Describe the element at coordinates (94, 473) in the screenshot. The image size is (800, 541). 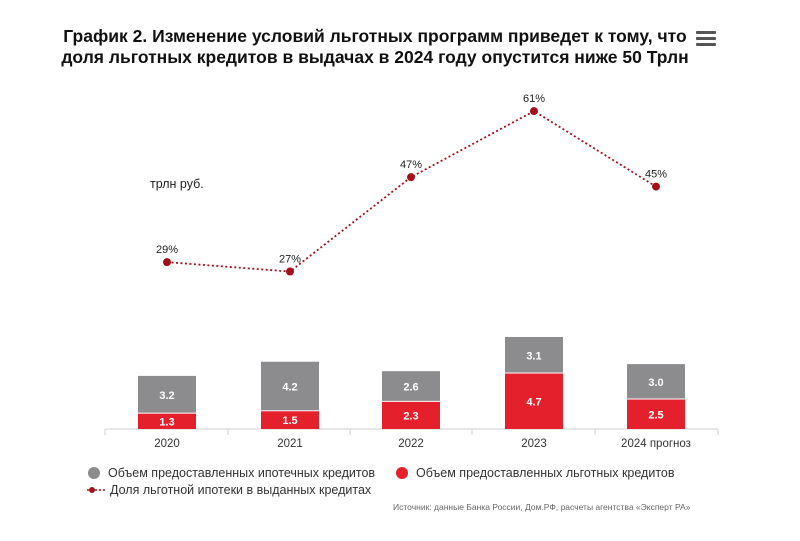
I see `legend-gray-dot-icon` at that location.